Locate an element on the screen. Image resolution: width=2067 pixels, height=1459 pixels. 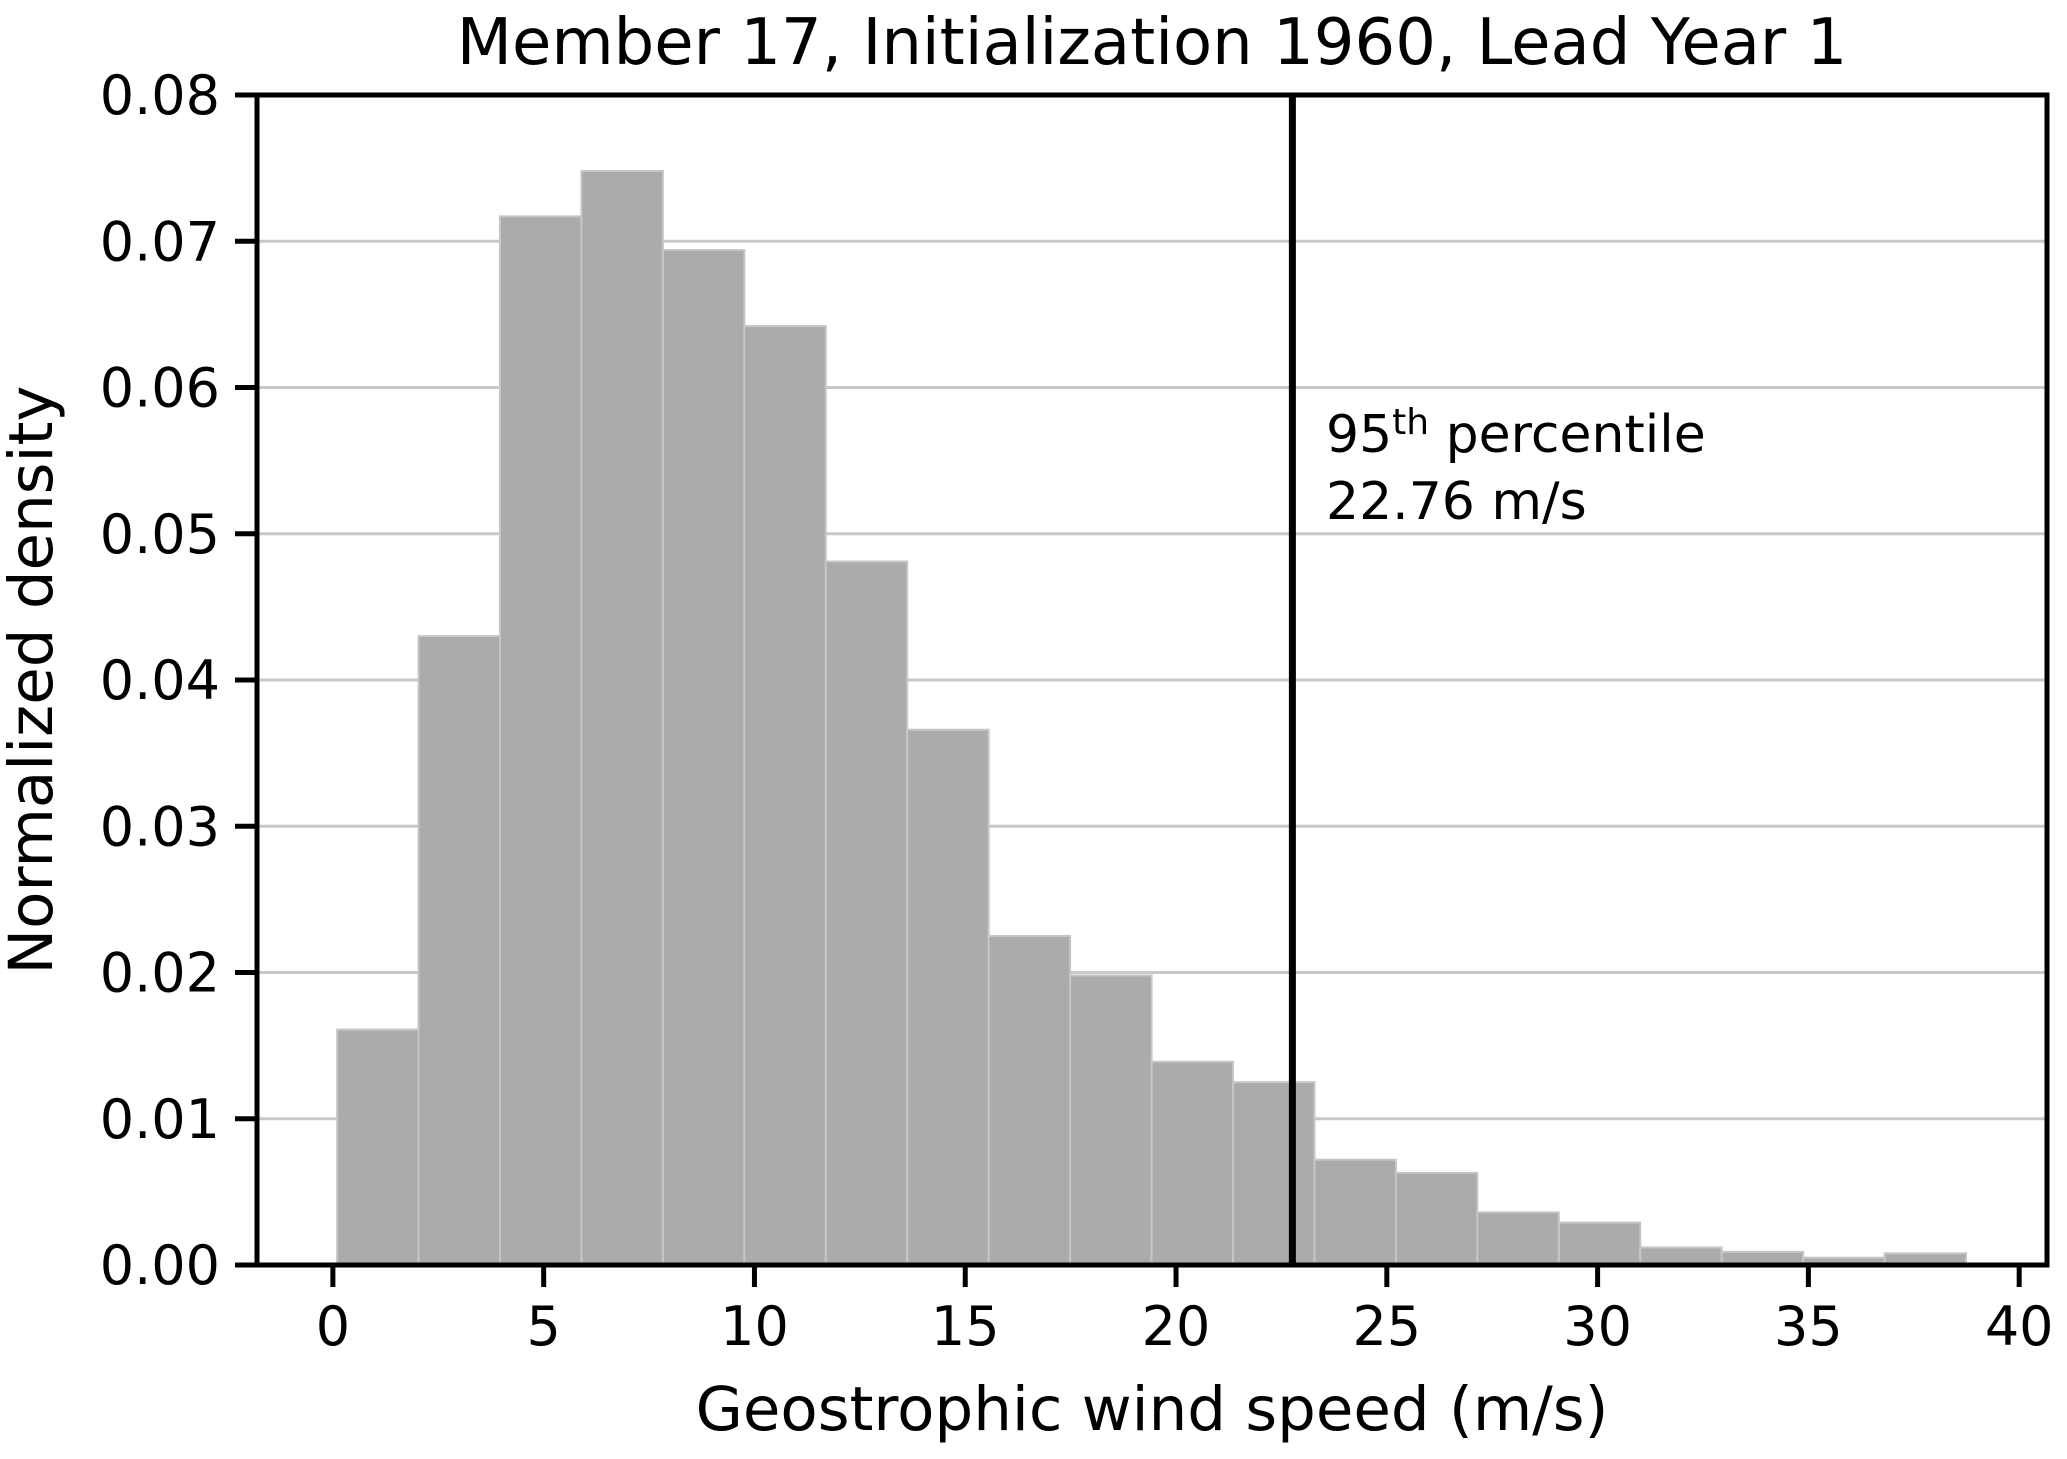
annotation-value: 95 is located at coordinates (1359, 435).